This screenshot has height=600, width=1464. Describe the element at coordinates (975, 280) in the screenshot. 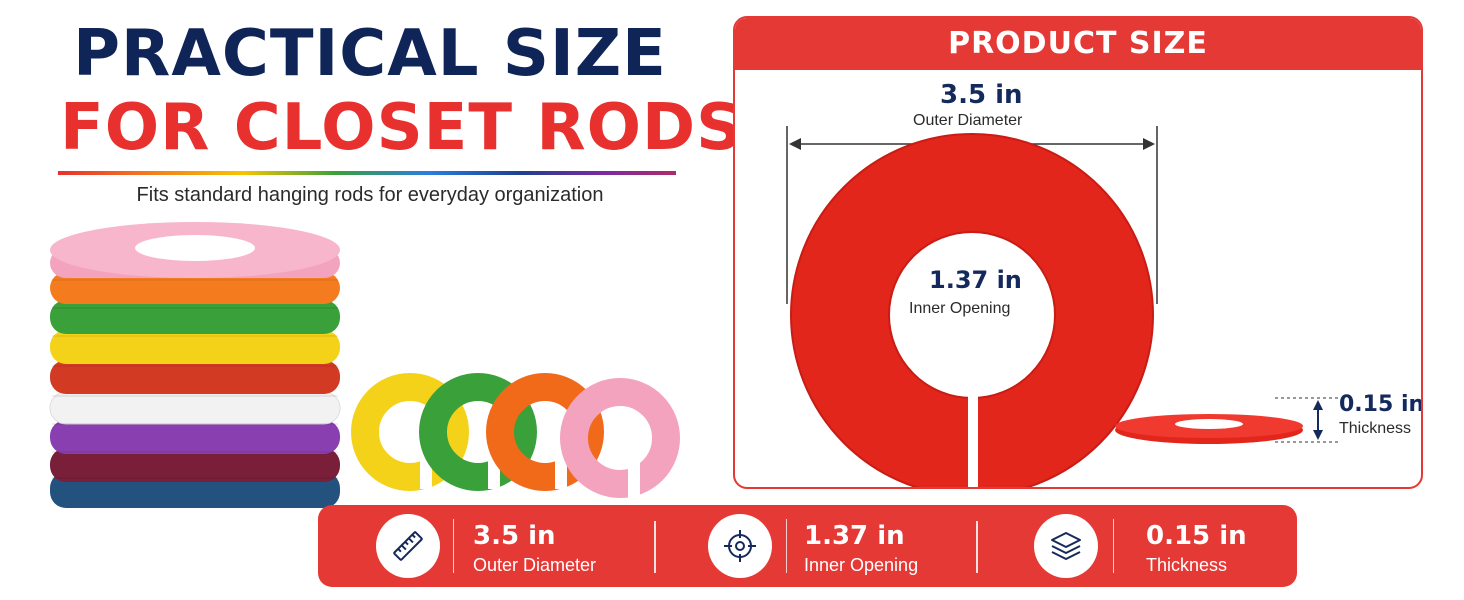

I see `inner-opening-value: 1.37 in` at that location.